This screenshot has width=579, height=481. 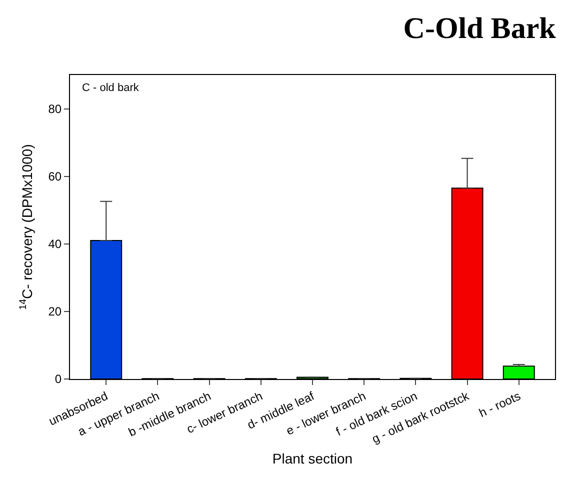 What do you see at coordinates (55, 177) in the screenshot?
I see `y-tick-label: 60` at bounding box center [55, 177].